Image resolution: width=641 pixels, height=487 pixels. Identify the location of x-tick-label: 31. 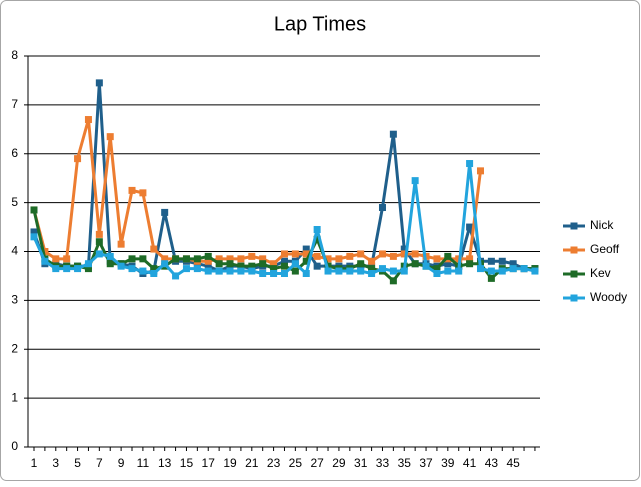
(361, 463).